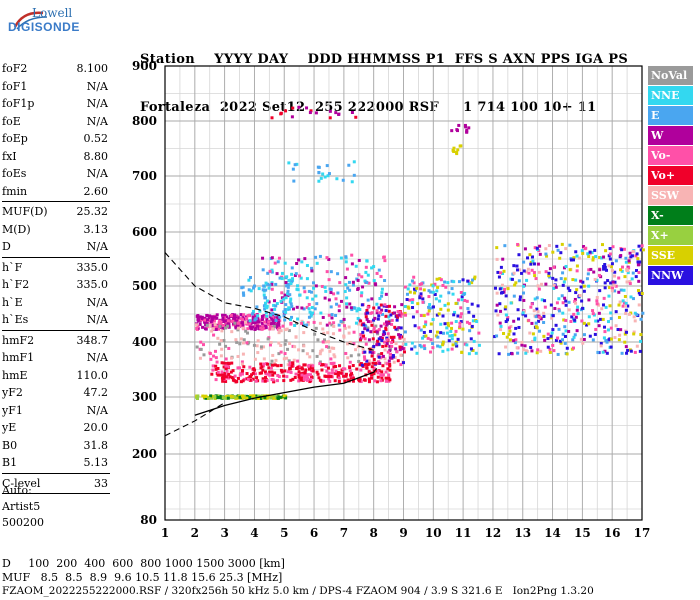 This screenshot has width=700, height=600. I want to click on param-row: h`Es N/A, so click(56, 320).